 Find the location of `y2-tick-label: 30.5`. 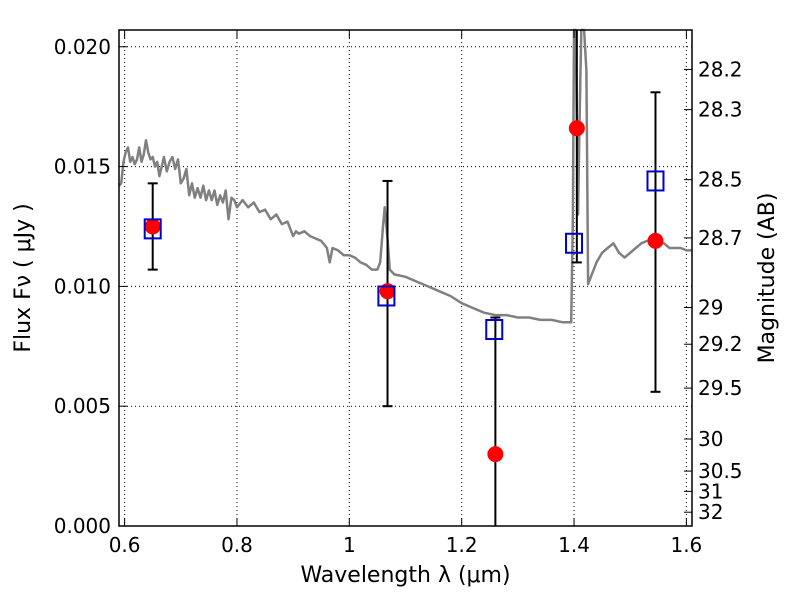

y2-tick-label: 30.5 is located at coordinates (720, 471).